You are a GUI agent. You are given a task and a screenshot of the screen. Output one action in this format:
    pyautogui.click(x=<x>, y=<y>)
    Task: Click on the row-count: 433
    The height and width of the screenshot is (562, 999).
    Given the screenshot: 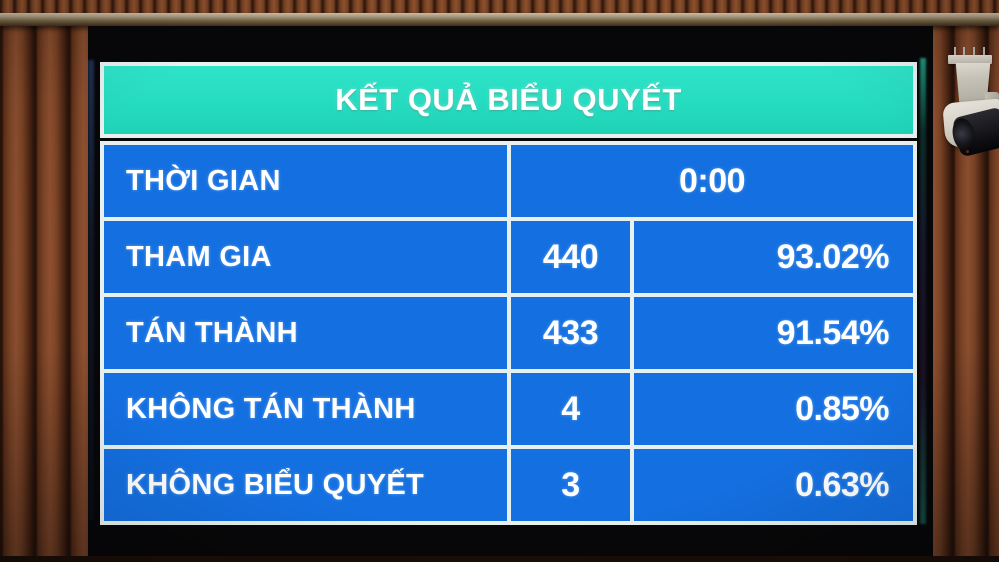 What is the action you would take?
    pyautogui.click(x=570, y=333)
    